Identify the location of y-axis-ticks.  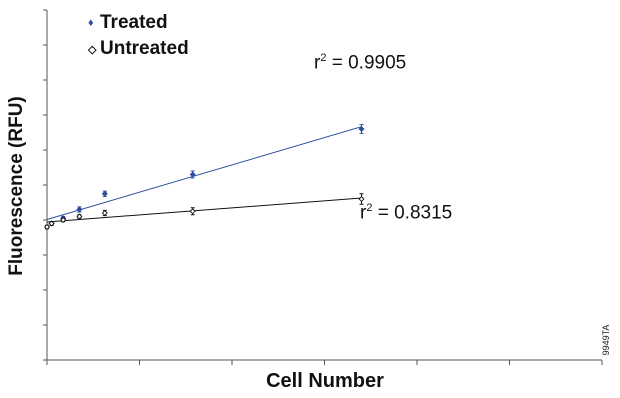
(45, 185).